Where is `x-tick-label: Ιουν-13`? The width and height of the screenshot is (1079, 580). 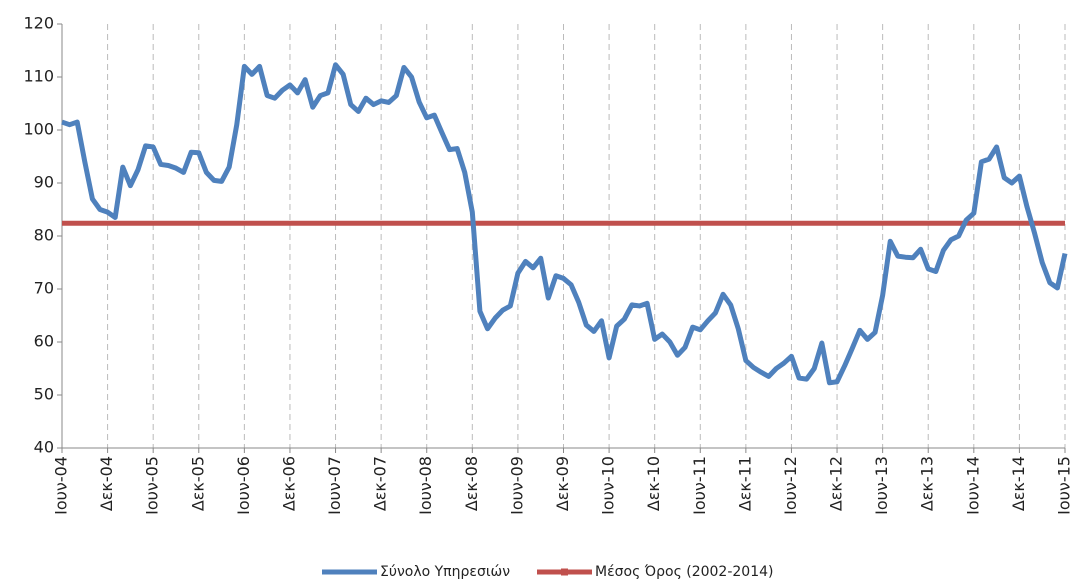 x-tick-label: Ιουν-13 is located at coordinates (881, 485).